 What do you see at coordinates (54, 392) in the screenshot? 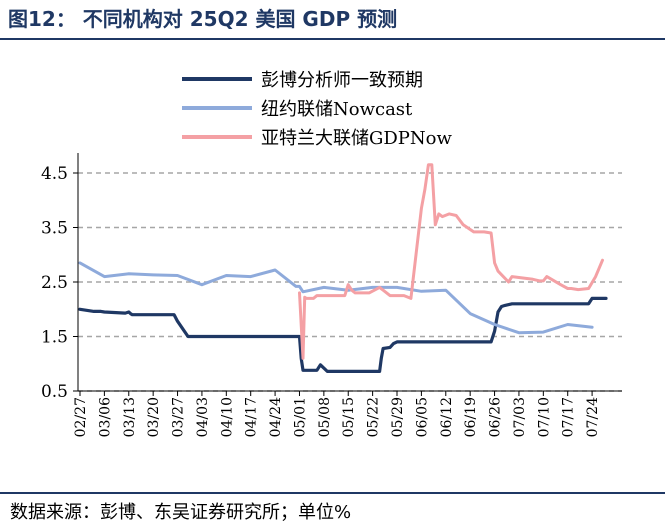
I see `y-tick-label: 0.5` at bounding box center [54, 392].